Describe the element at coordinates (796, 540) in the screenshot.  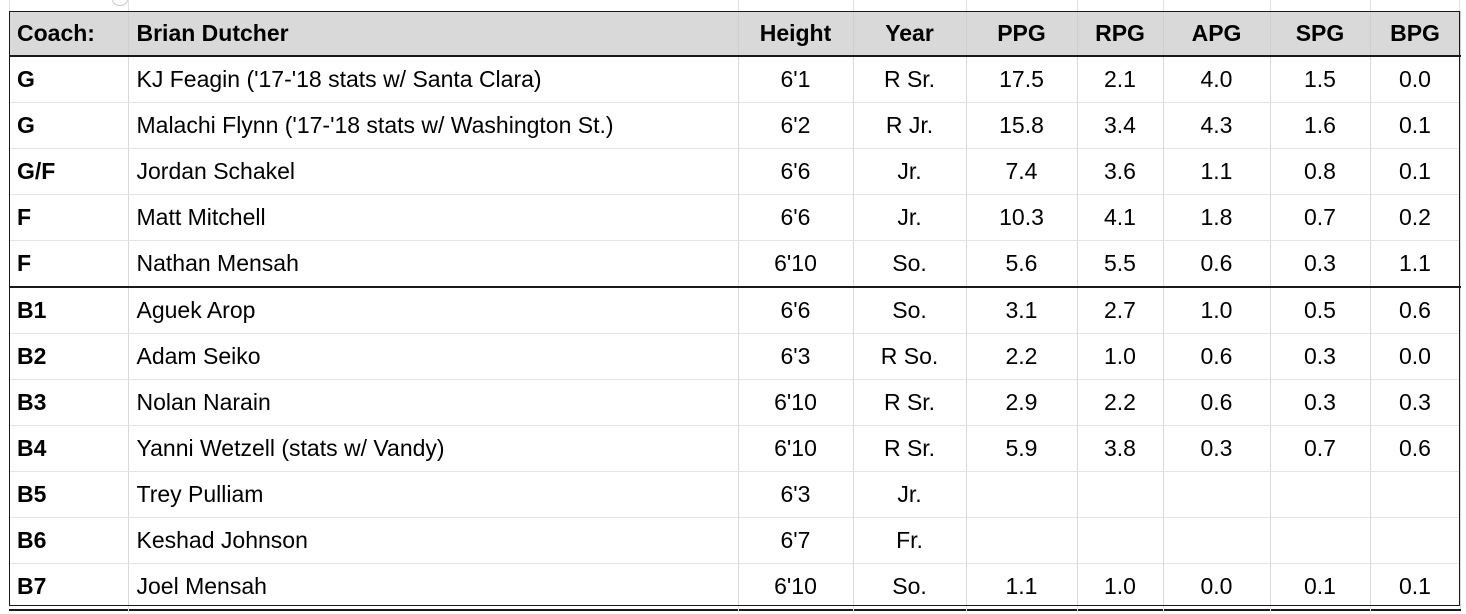
I see `height-cell: 6'7` at that location.